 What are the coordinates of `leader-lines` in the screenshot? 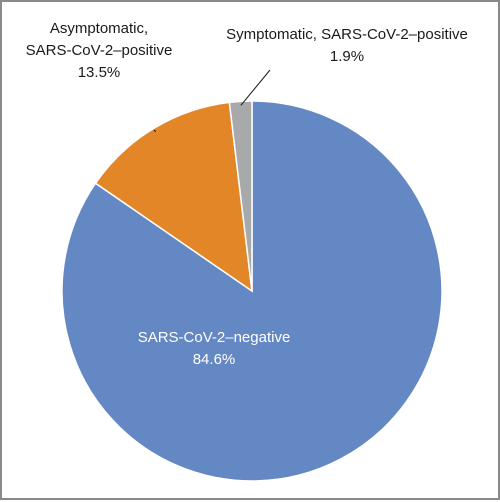 It's located at (212, 101).